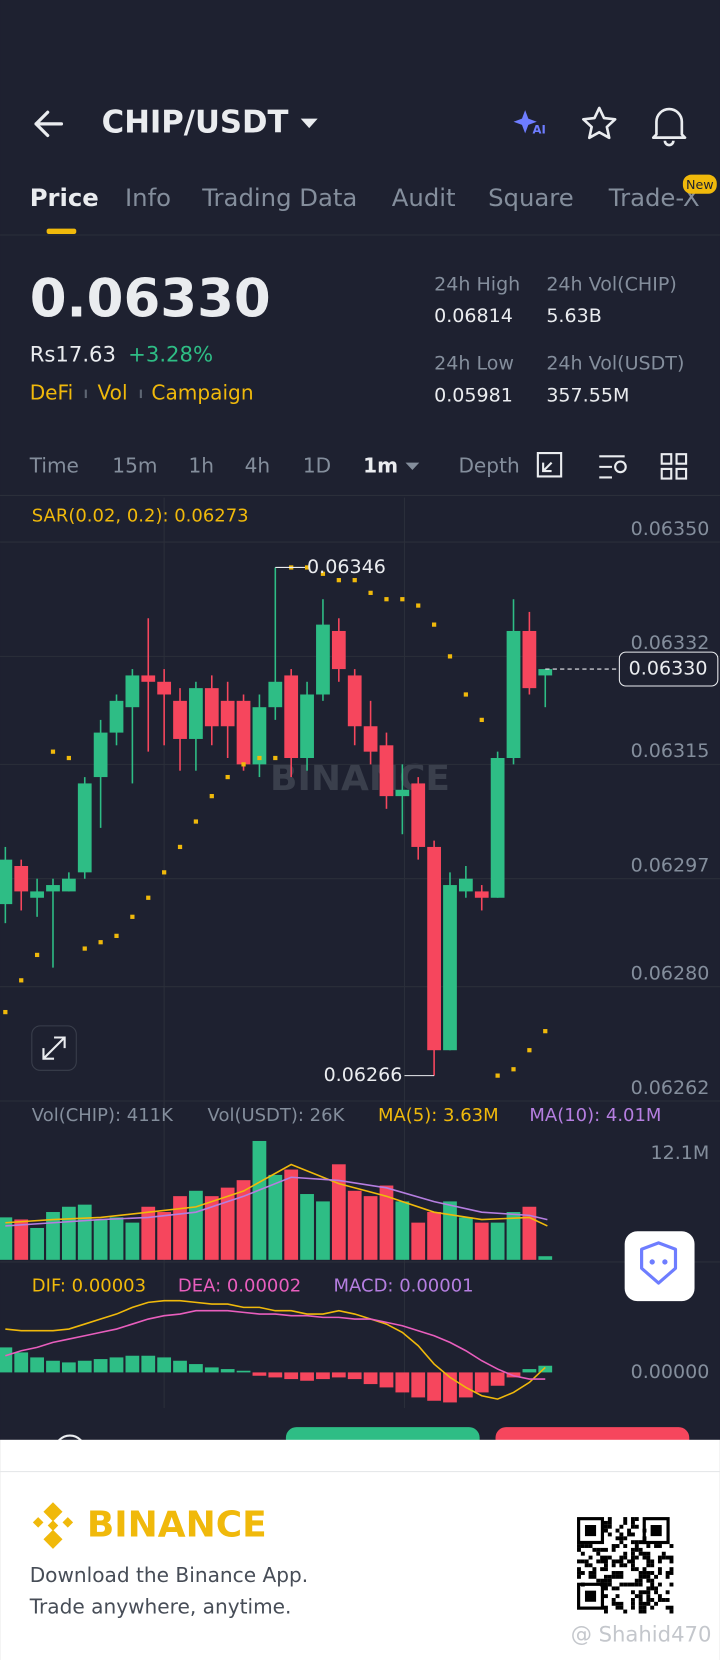 The height and width of the screenshot is (1660, 720). I want to click on stat-label: 24h Low, so click(474, 364).